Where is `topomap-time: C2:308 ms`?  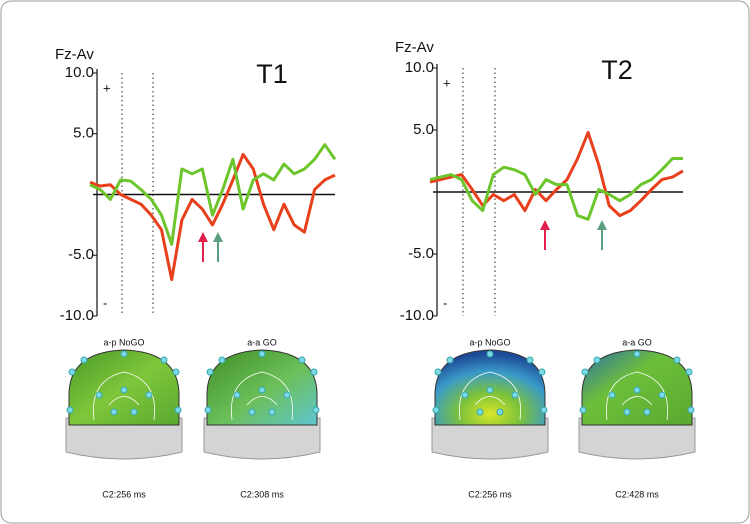
topomap-time: C2:308 ms is located at coordinates (262, 494).